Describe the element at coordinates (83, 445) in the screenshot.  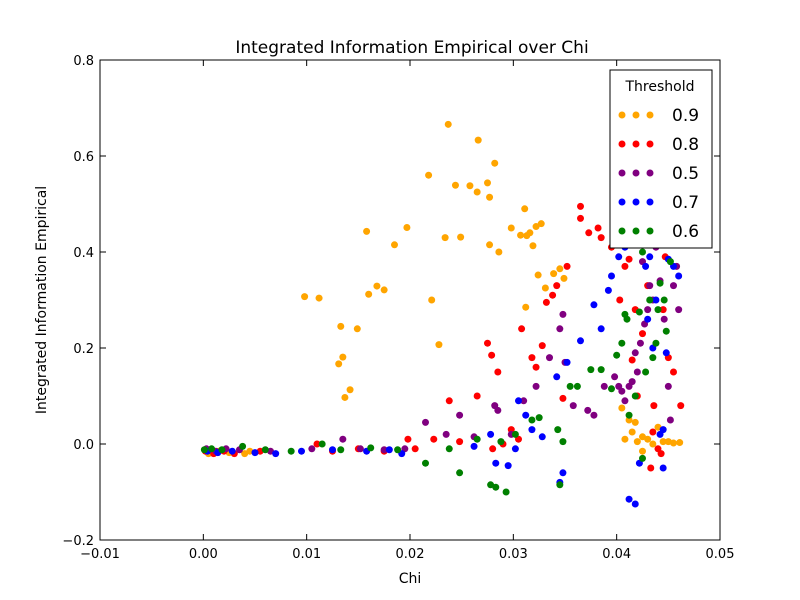
I see `y-tick-label: 0.0` at that location.